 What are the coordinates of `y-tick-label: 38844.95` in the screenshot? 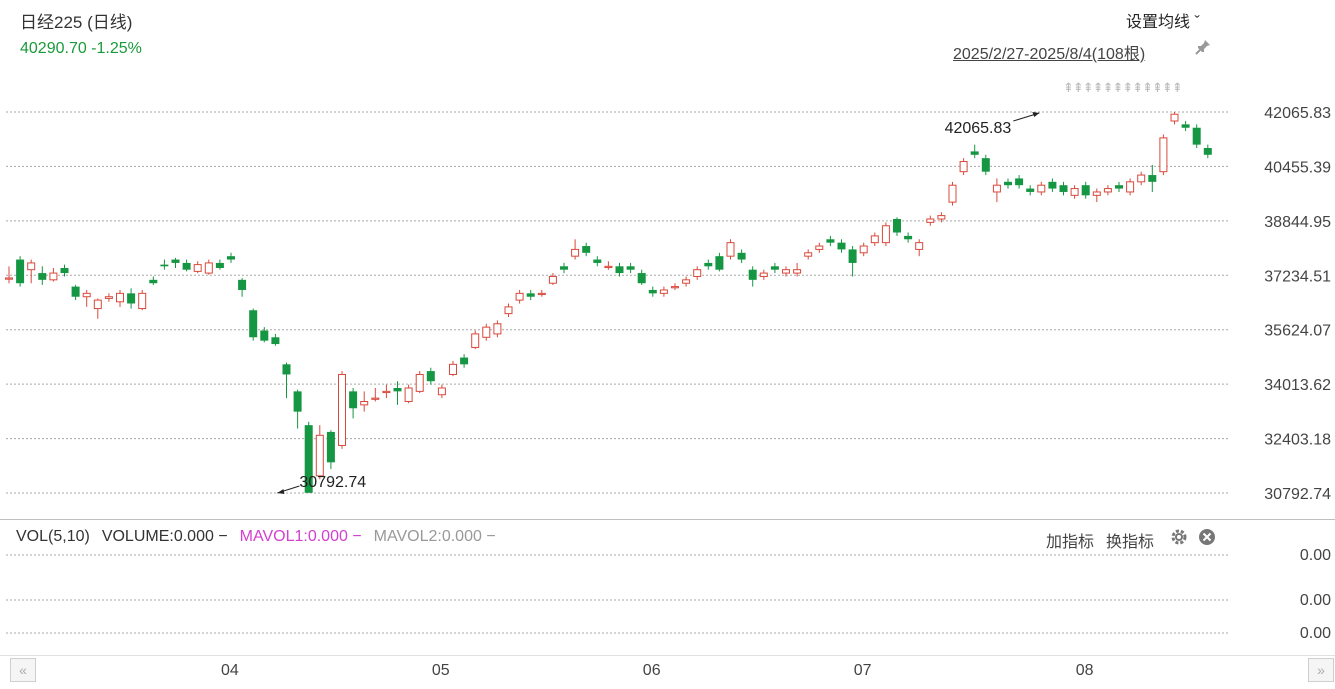 It's located at (1297, 222).